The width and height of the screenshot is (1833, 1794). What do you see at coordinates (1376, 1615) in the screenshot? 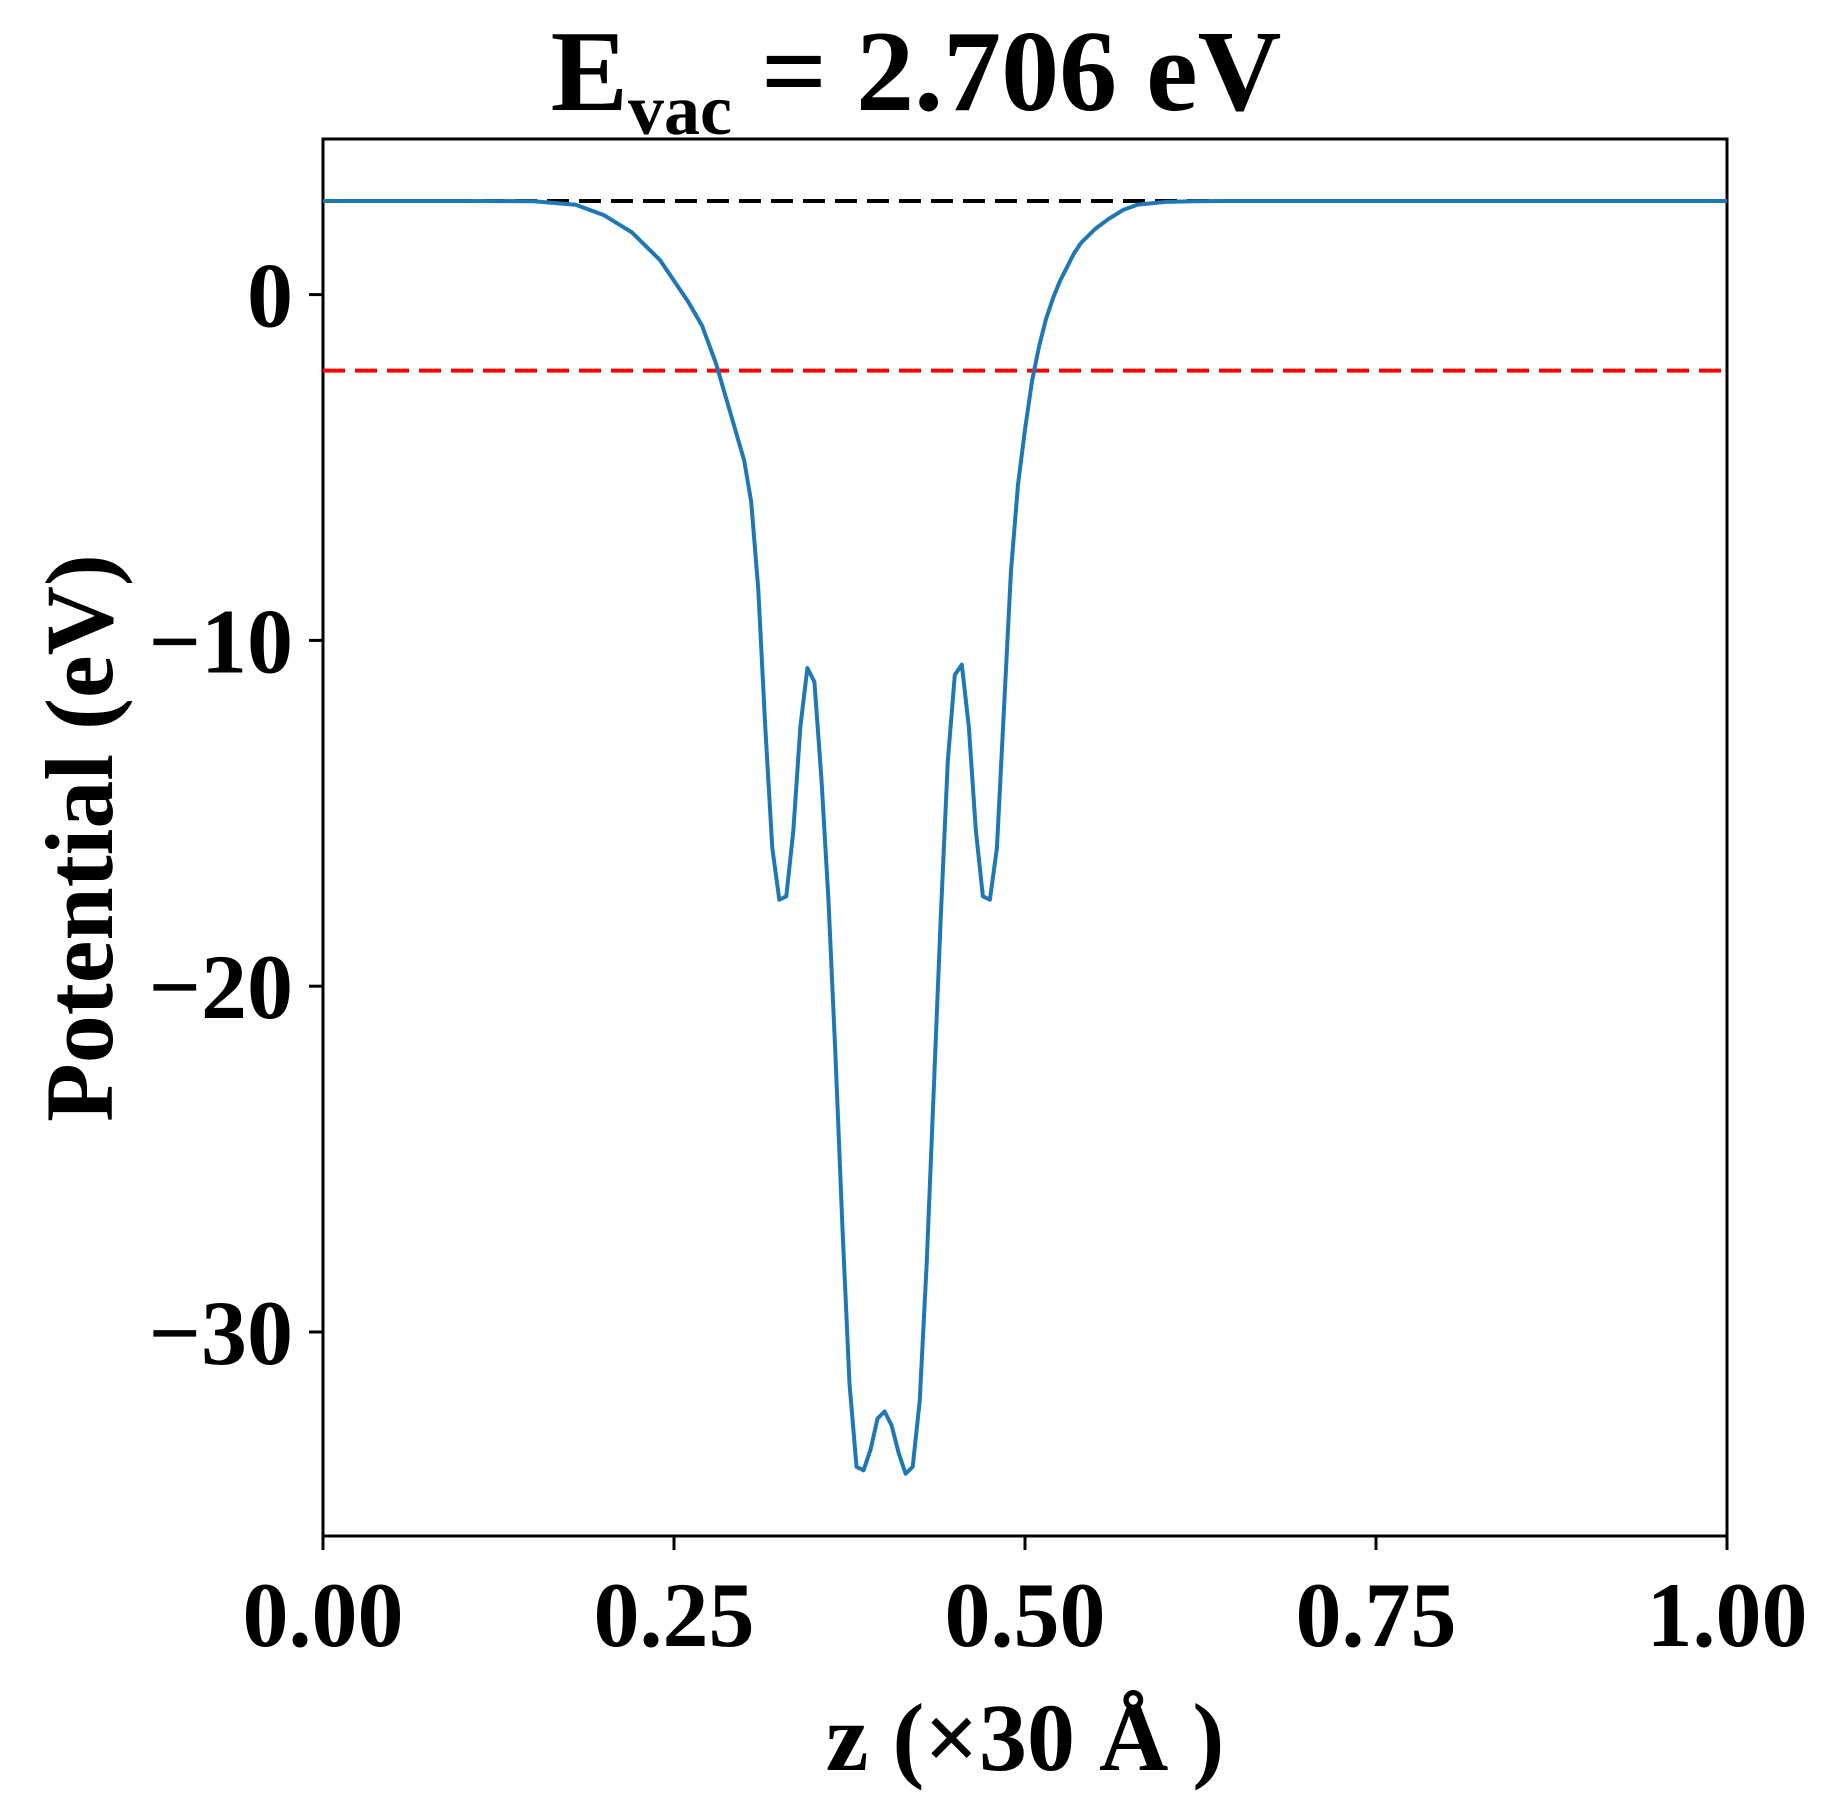
I see `x-tick-label: 0.75` at bounding box center [1376, 1615].